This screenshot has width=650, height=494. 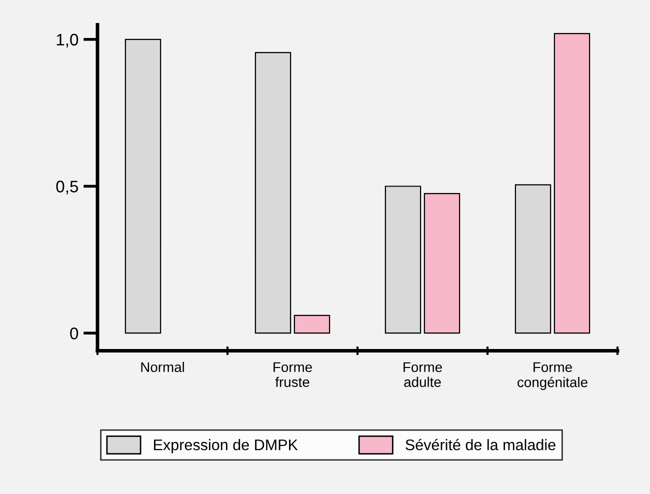 What do you see at coordinates (226, 446) in the screenshot?
I see `legend-label: Expression de DMPK` at bounding box center [226, 446].